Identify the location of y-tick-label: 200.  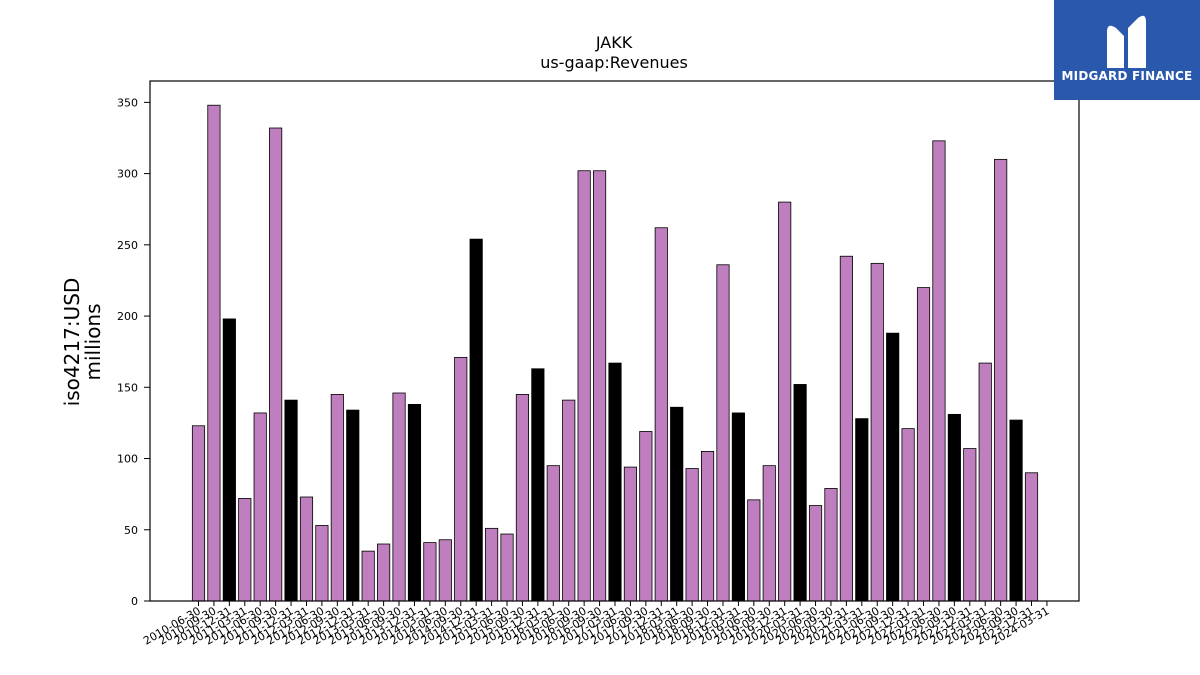
(127, 316).